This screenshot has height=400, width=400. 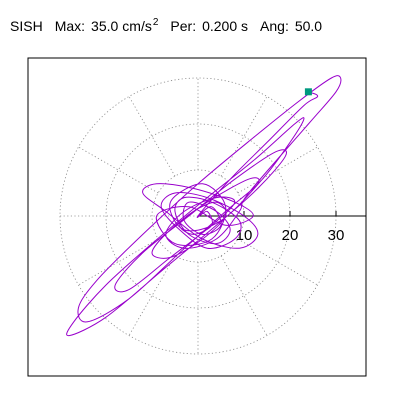 I want to click on radial-tick-label: 30, so click(x=336, y=235).